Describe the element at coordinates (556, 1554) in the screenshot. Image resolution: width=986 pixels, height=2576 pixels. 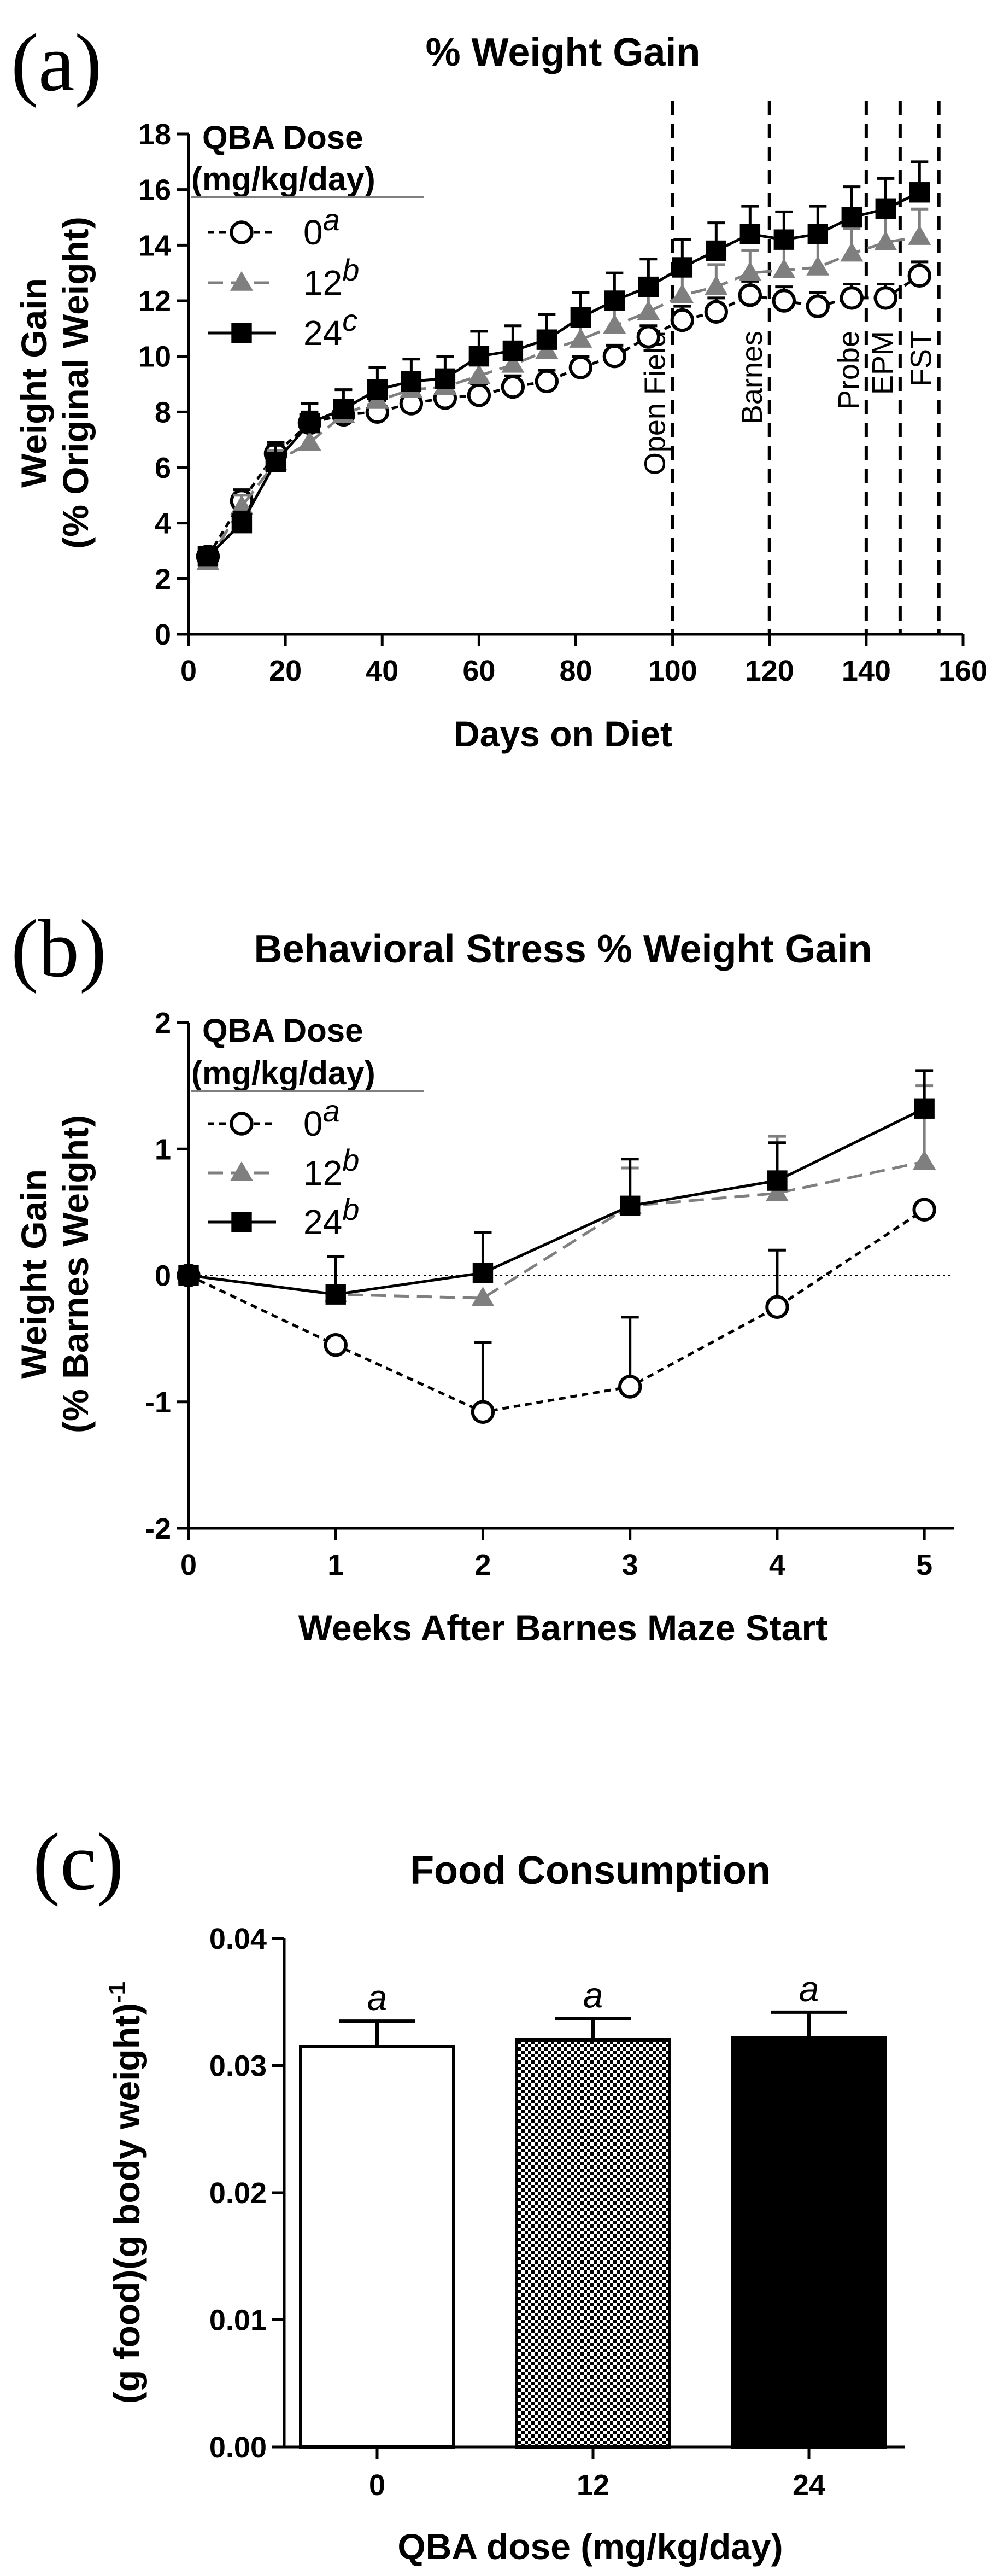
I see `panel-b-x-ticks: 0 1 2 3 4 5` at that location.